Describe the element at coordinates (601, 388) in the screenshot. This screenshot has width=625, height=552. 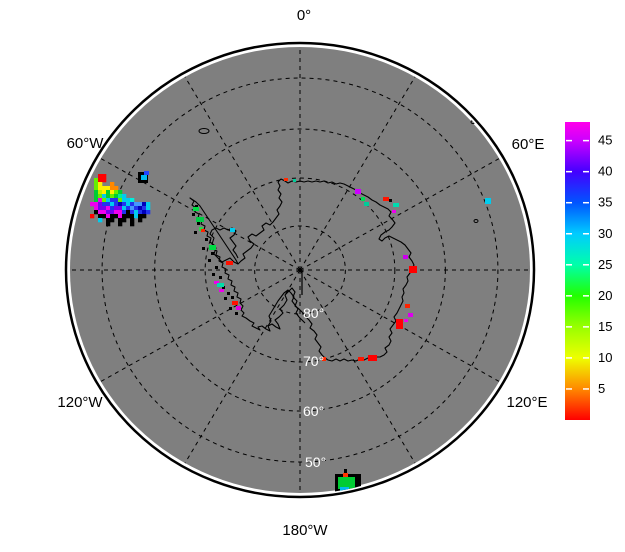
I see `colorbar-label-5: 5` at that location.